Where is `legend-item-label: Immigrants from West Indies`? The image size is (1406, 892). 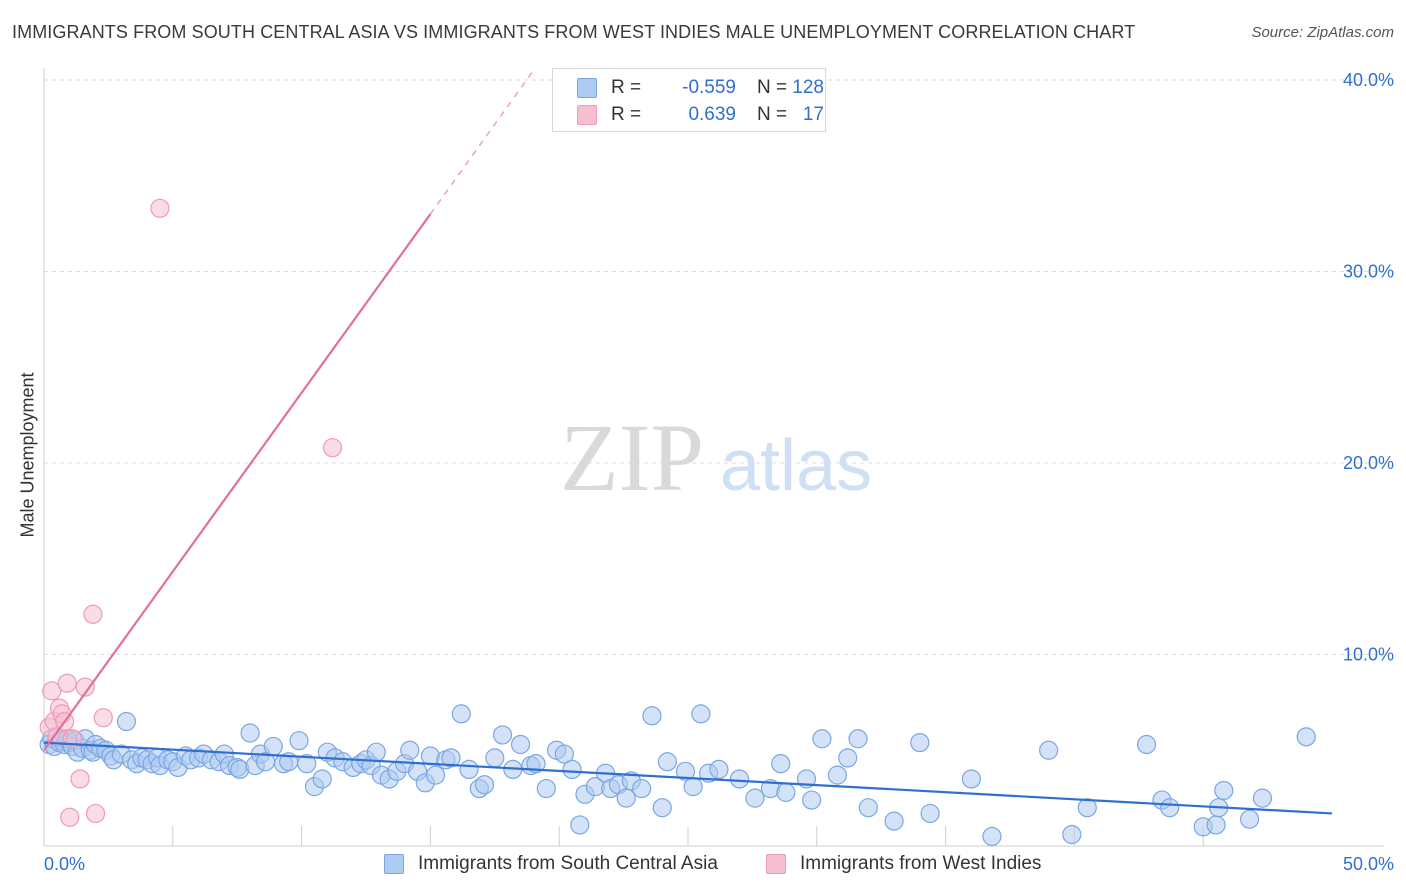 legend-item-label: Immigrants from West Indies is located at coordinates (921, 863).